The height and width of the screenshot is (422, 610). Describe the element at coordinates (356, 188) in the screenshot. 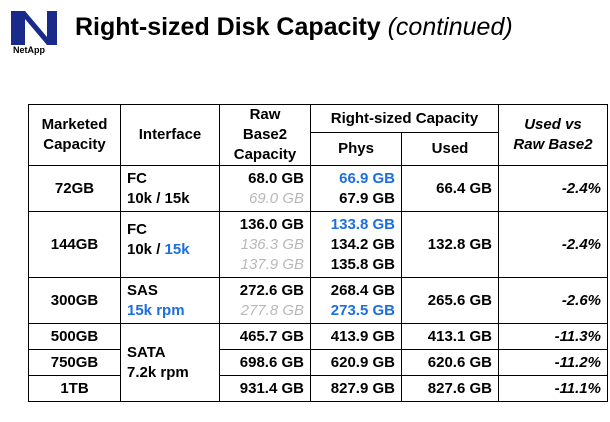

I see `cell-phys: 66.9 GB 67.9 GB` at that location.